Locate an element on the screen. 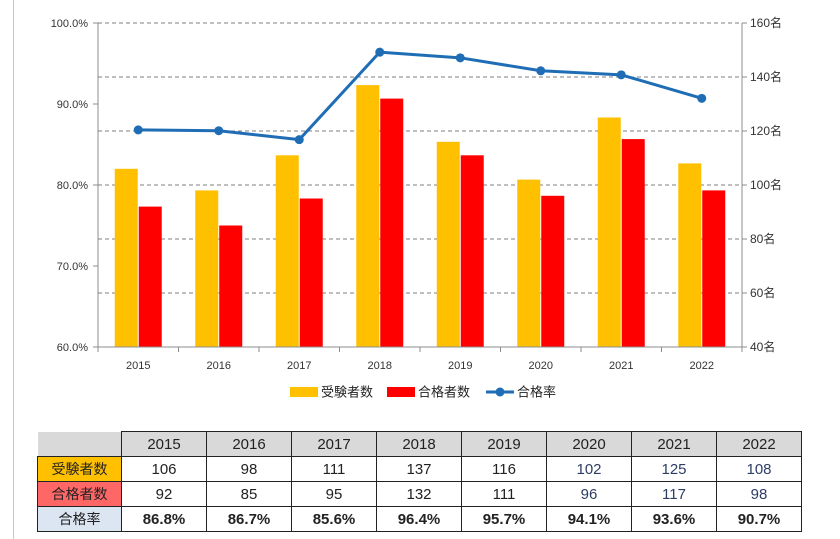 The image size is (840, 539). bar-passers-2017 is located at coordinates (311, 272).